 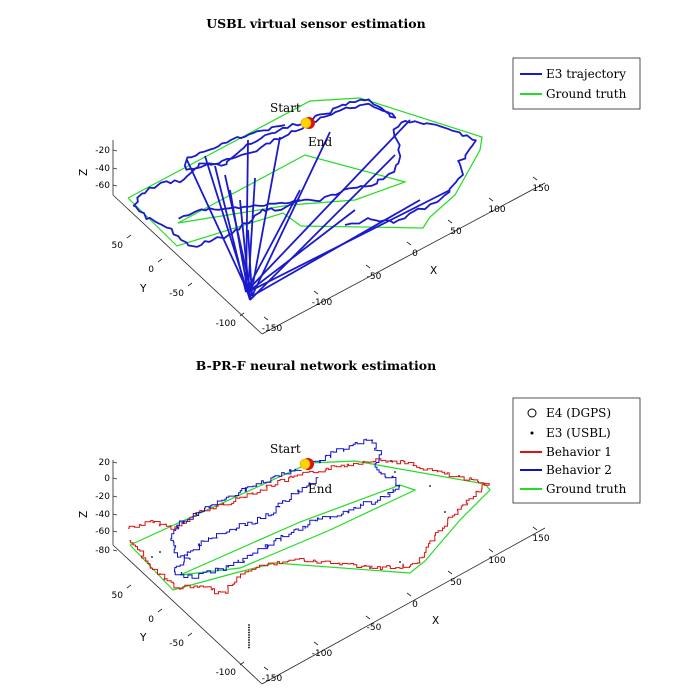 I want to click on chart-title: USBL virtual sensor estimation, so click(x=315, y=23).